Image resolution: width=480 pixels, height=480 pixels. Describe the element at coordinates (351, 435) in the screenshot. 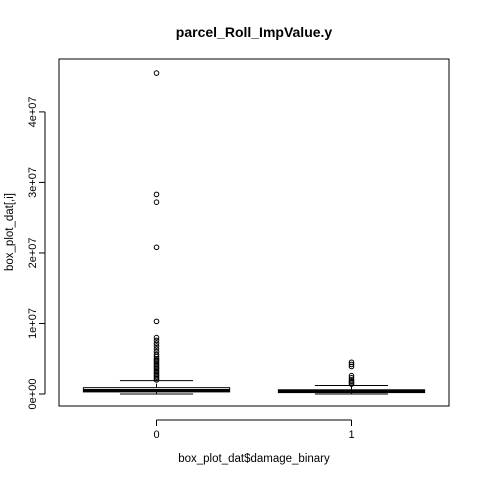

I see `x-tick-label: 1` at that location.